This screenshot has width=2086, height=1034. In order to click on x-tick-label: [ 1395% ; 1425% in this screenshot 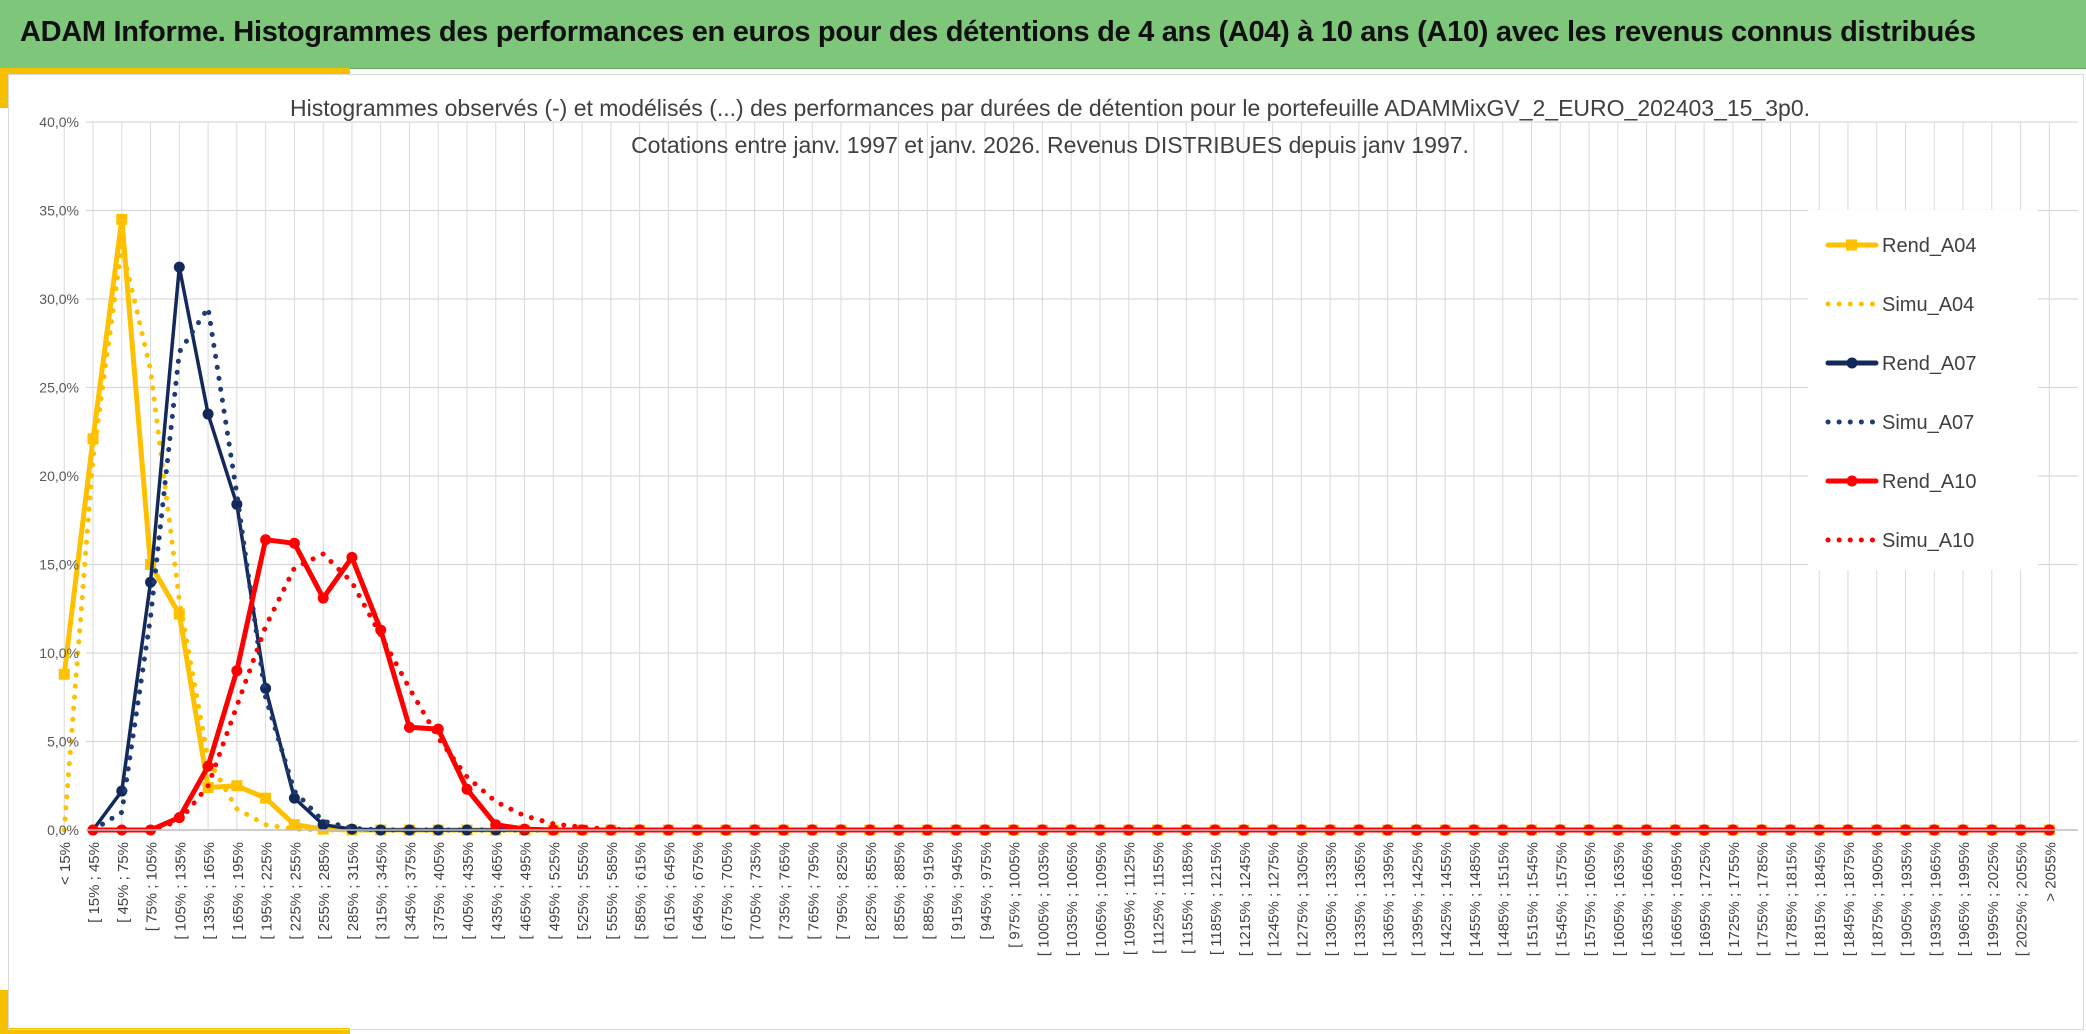, I will do `click(1417, 899)`.